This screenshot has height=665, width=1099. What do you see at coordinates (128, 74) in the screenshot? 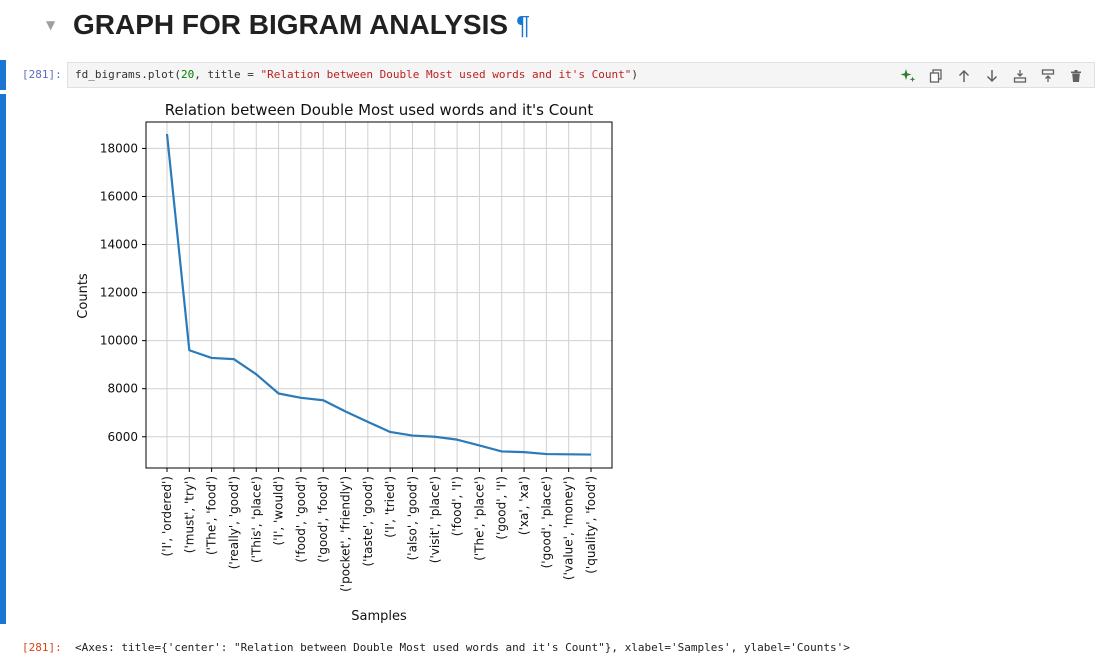
I see `code-call: fd_bigrams.plot(` at bounding box center [128, 74].